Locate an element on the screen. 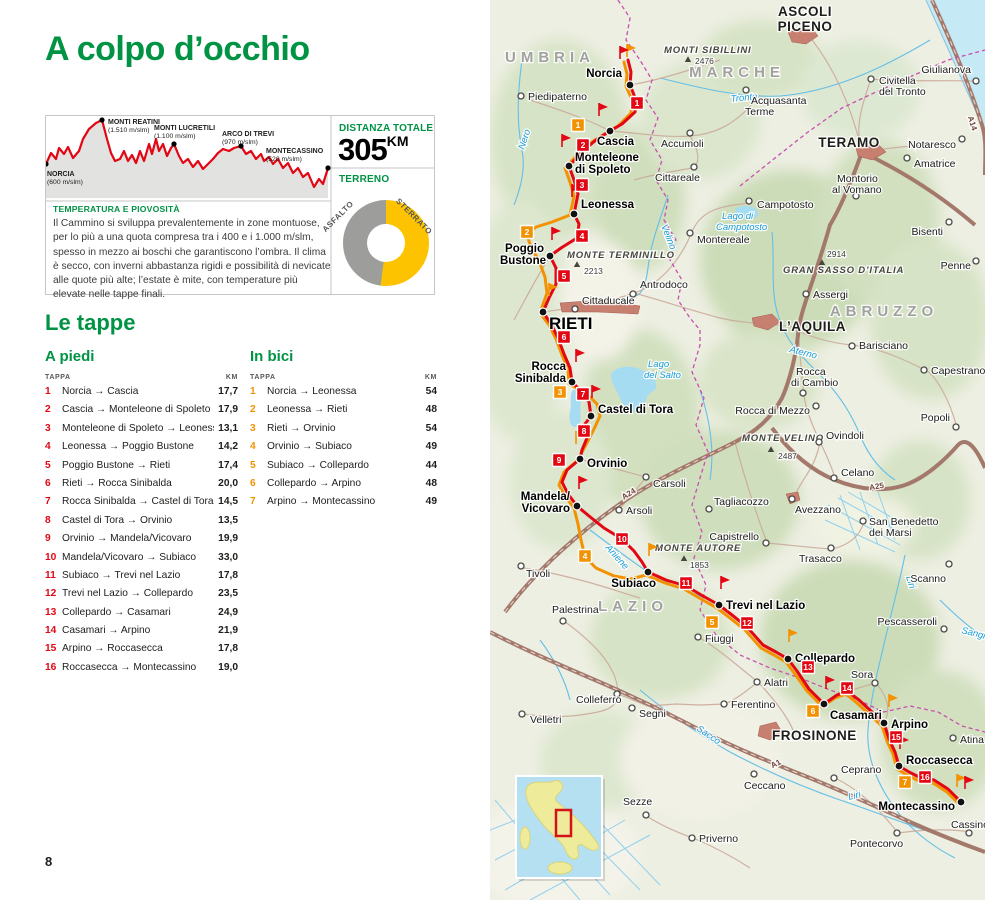 The image size is (985, 900). stage-row: 2 Cascia → Monteleone di Spoleto 17,9 is located at coordinates (141, 413).